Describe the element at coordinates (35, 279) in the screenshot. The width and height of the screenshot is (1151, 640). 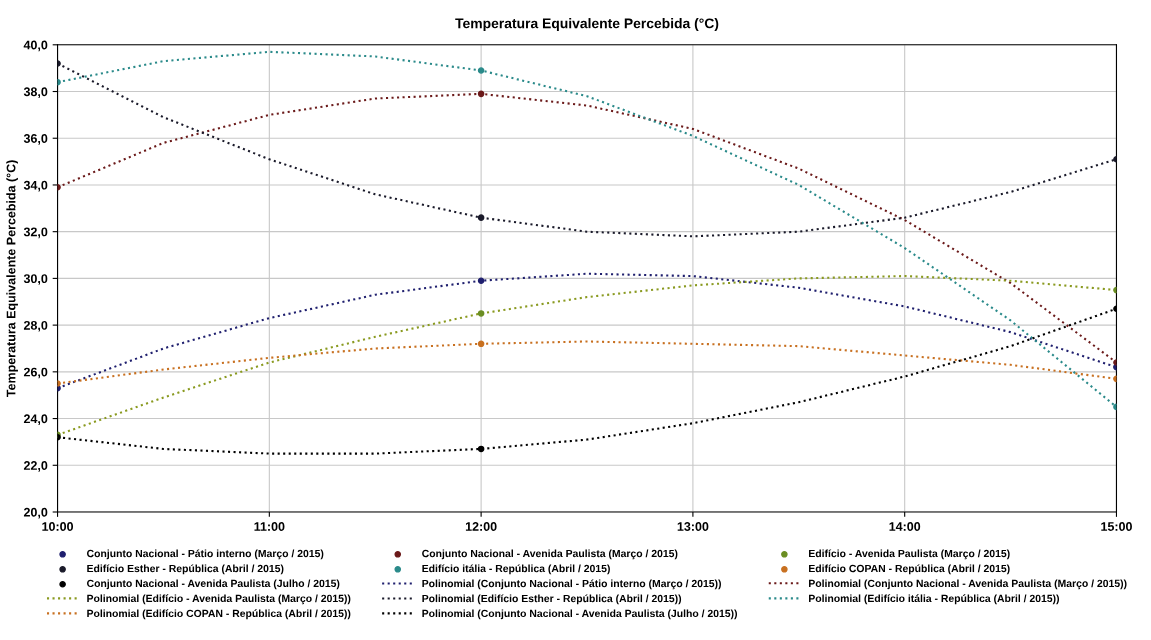
I see `y-tick-label: 30,0` at that location.